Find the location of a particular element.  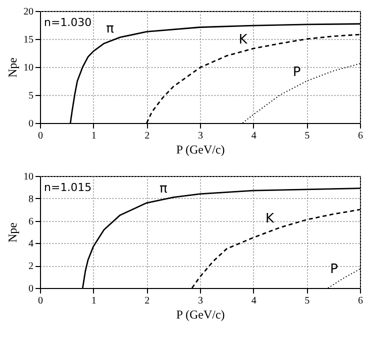

y-tick-label: 4 is located at coordinates (31, 244).